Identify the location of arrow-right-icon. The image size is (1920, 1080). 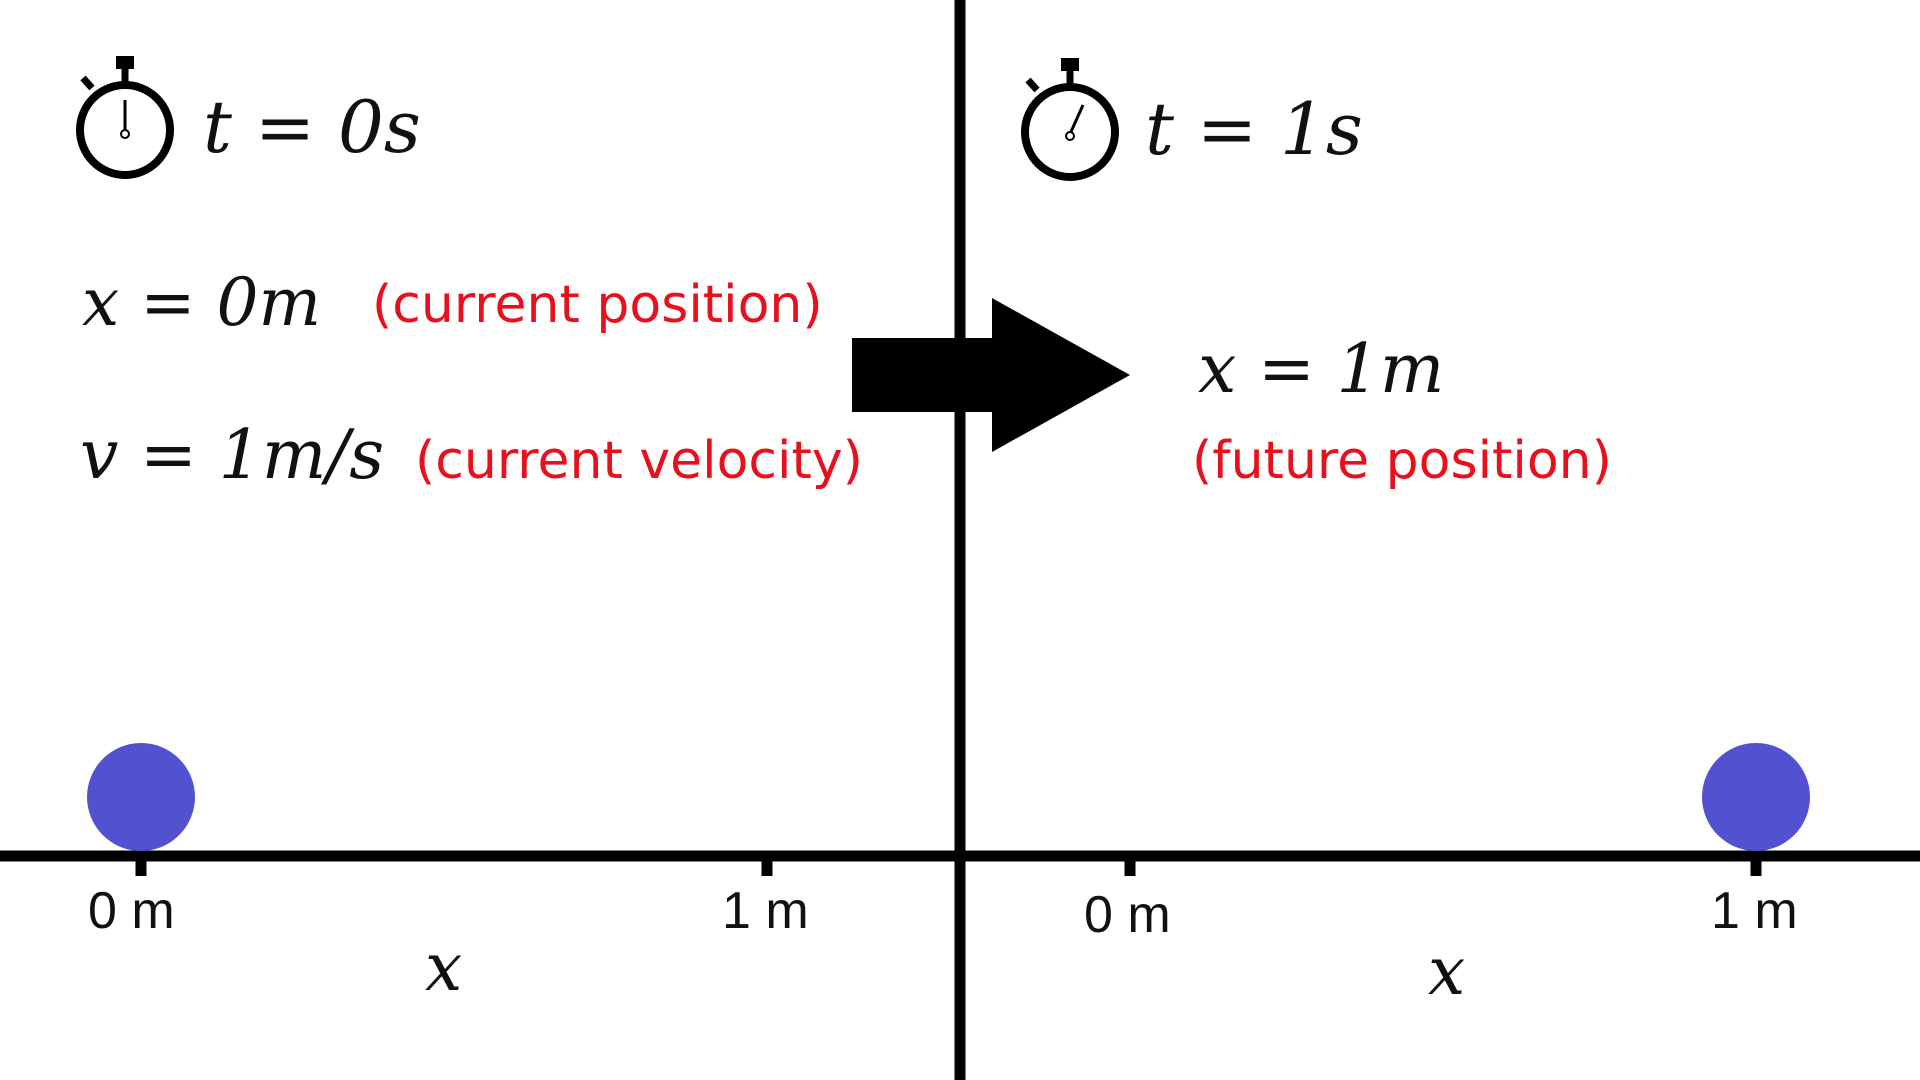
(991, 375).